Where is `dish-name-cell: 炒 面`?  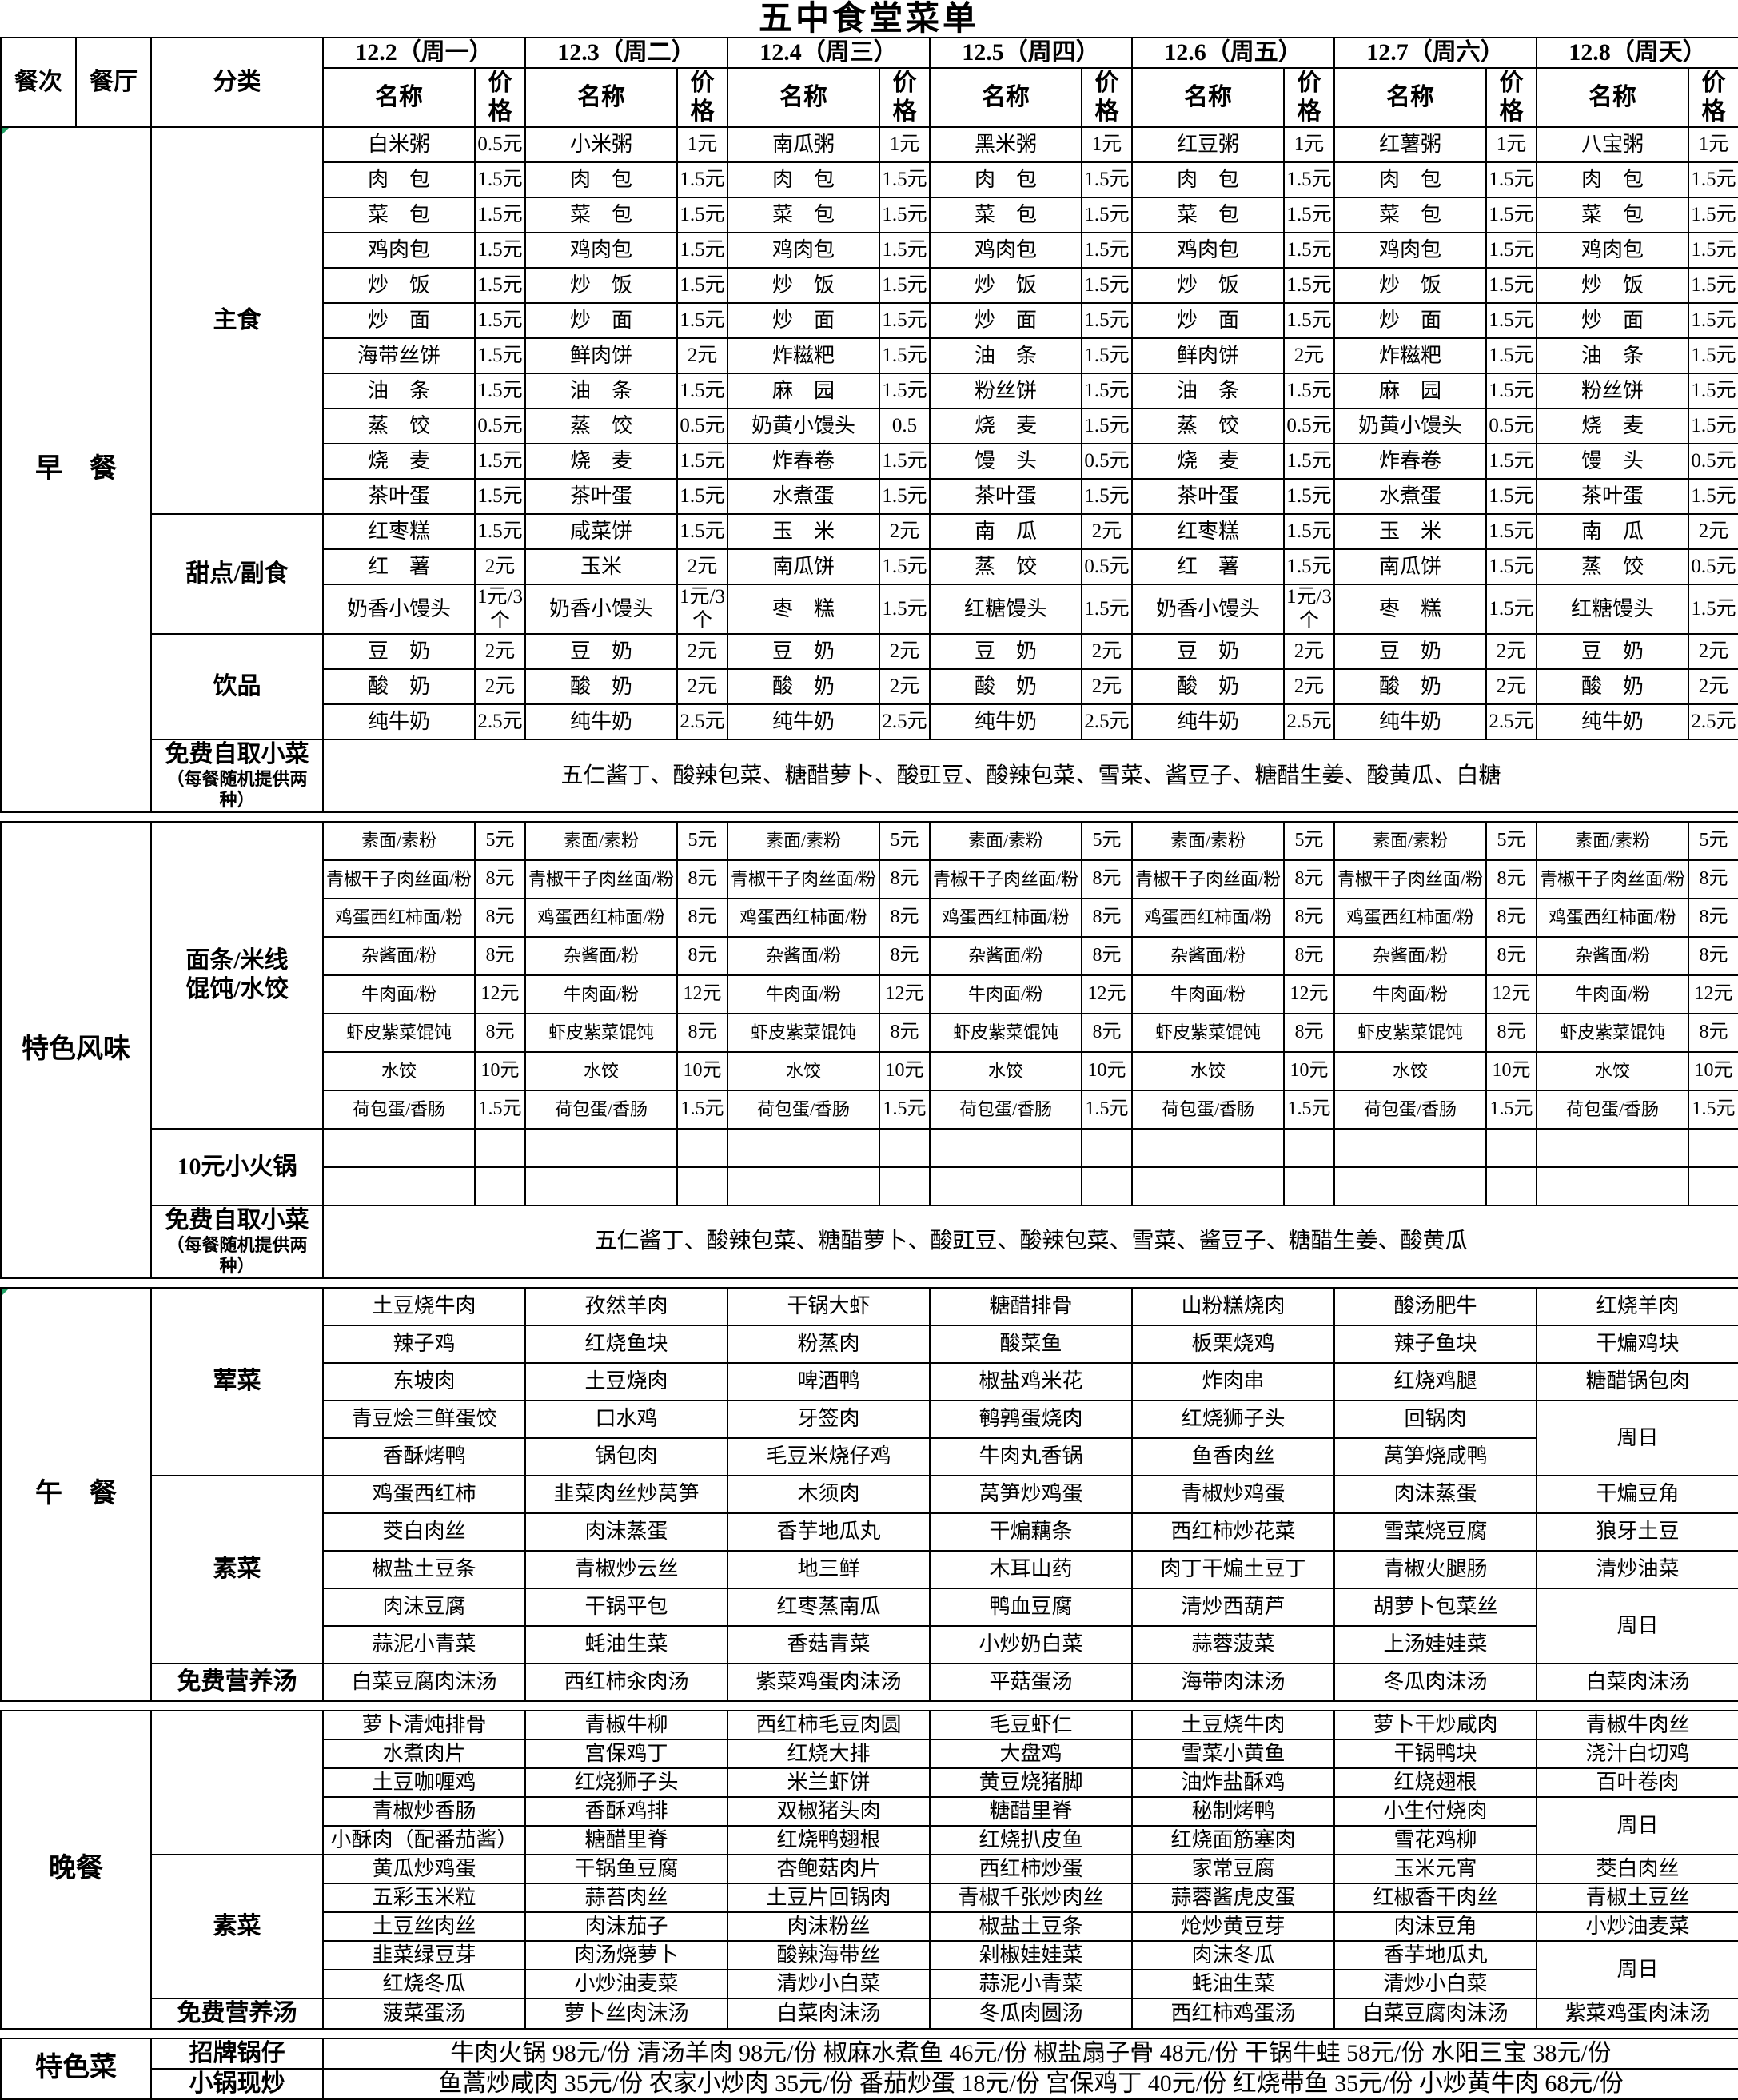 dish-name-cell: 炒 面 is located at coordinates (399, 320).